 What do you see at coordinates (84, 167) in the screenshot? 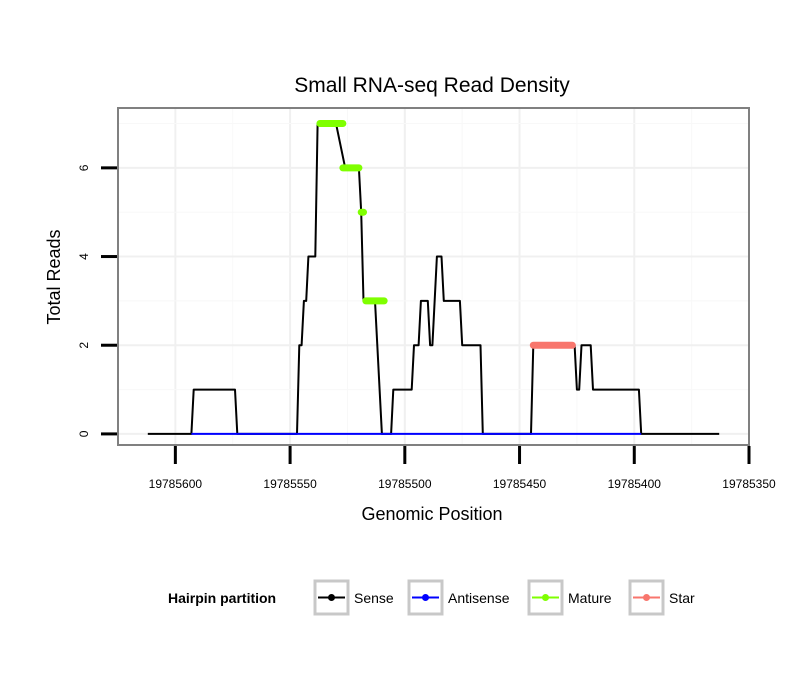
I see `y-tick-label: 6` at bounding box center [84, 167].